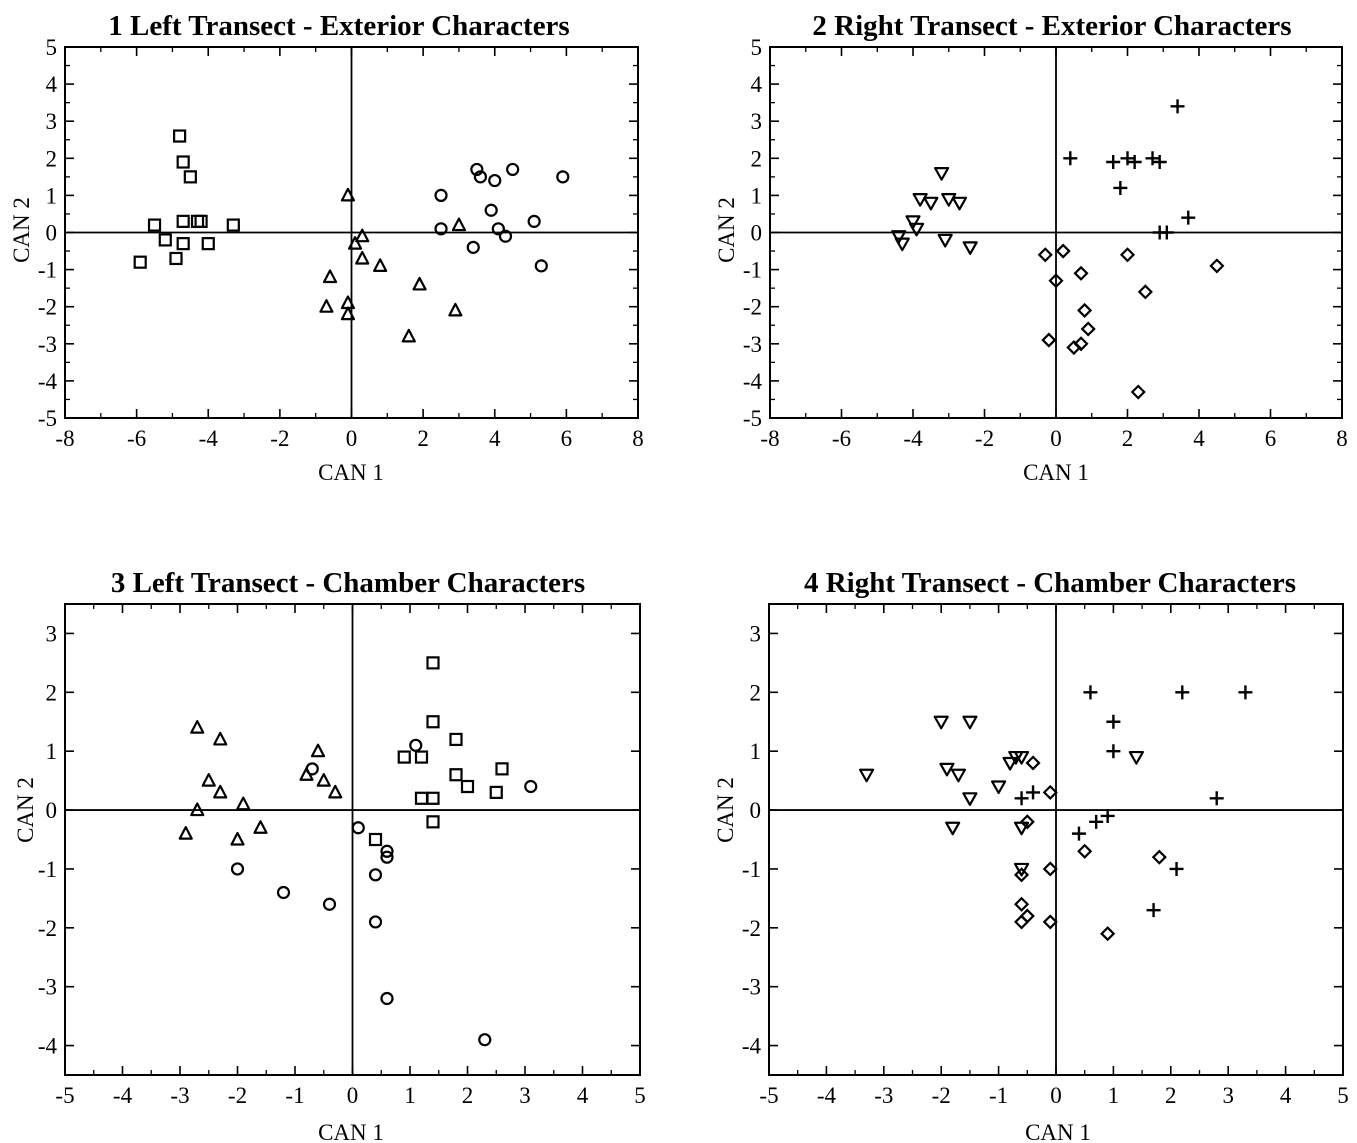 This screenshot has width=1357, height=1143. What do you see at coordinates (752, 418) in the screenshot?
I see `y-tick-label: -5` at bounding box center [752, 418].